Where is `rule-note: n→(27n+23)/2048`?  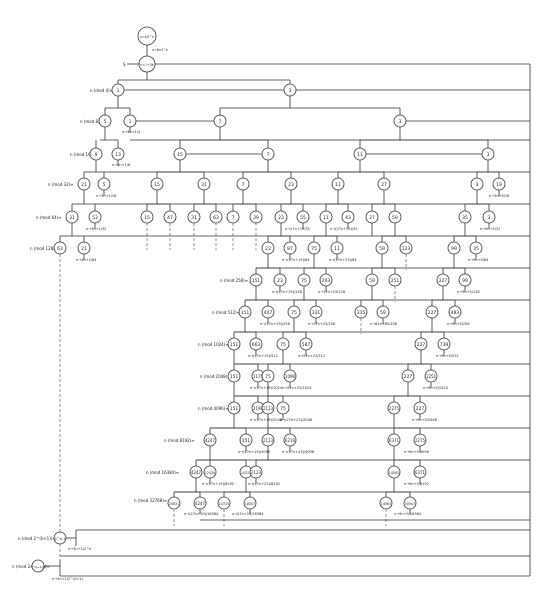 rule-note: n→(27n+23)/2048 is located at coordinates (296, 420).